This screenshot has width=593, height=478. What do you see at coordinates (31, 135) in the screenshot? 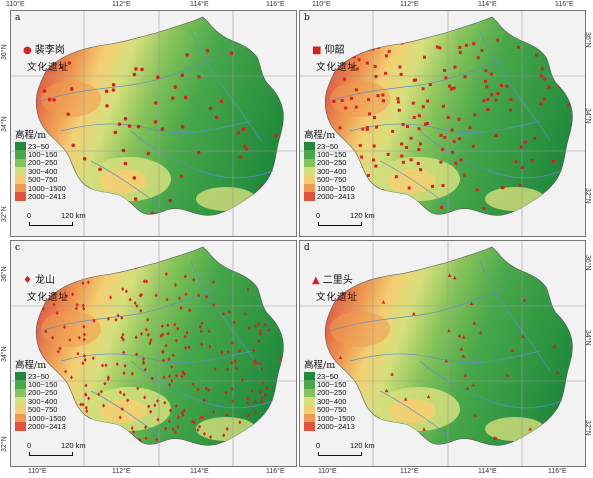
I see `legend-title: 高程/m` at bounding box center [31, 135].